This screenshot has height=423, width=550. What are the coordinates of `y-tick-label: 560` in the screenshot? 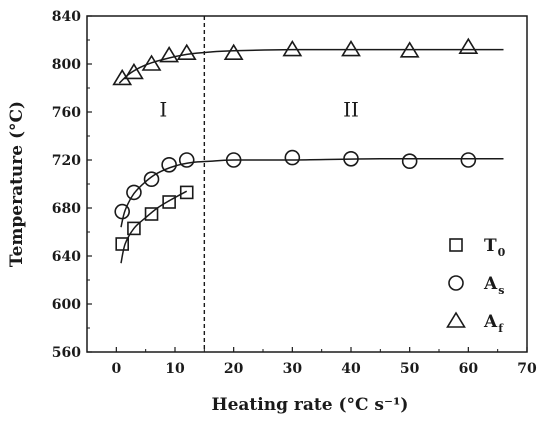 It's located at (66, 353).